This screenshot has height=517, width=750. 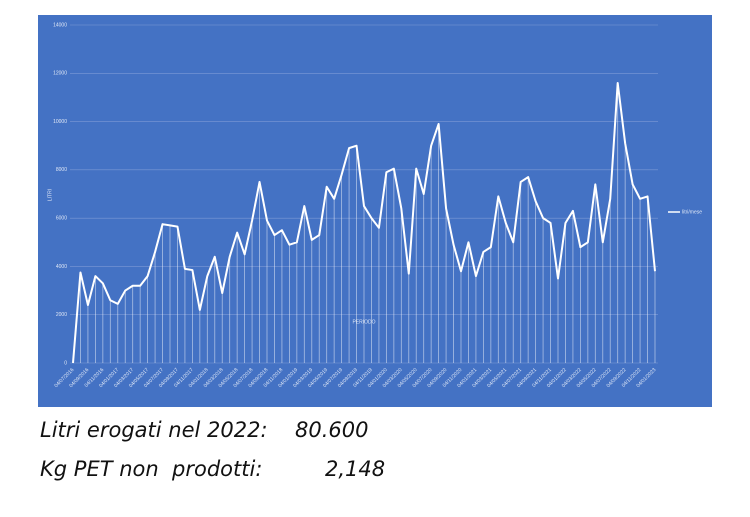 I want to click on y-tick-label: 12000, so click(x=60, y=74).